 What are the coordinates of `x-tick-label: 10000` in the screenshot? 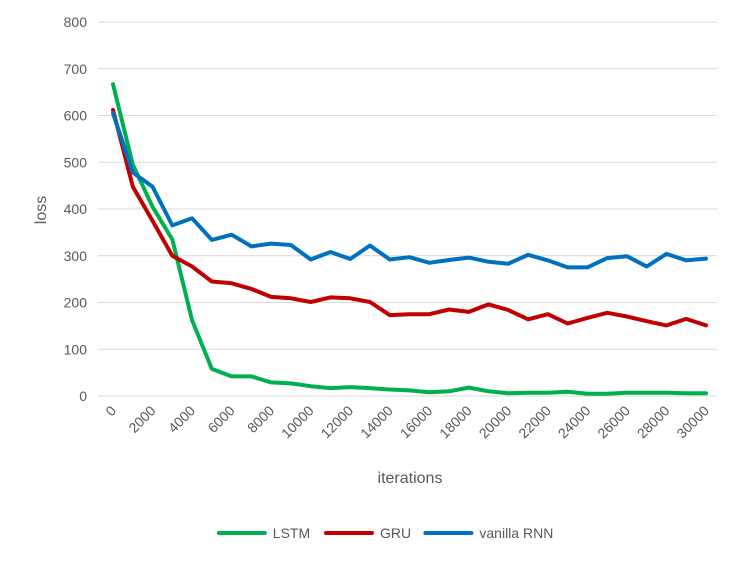 It's located at (297, 421).